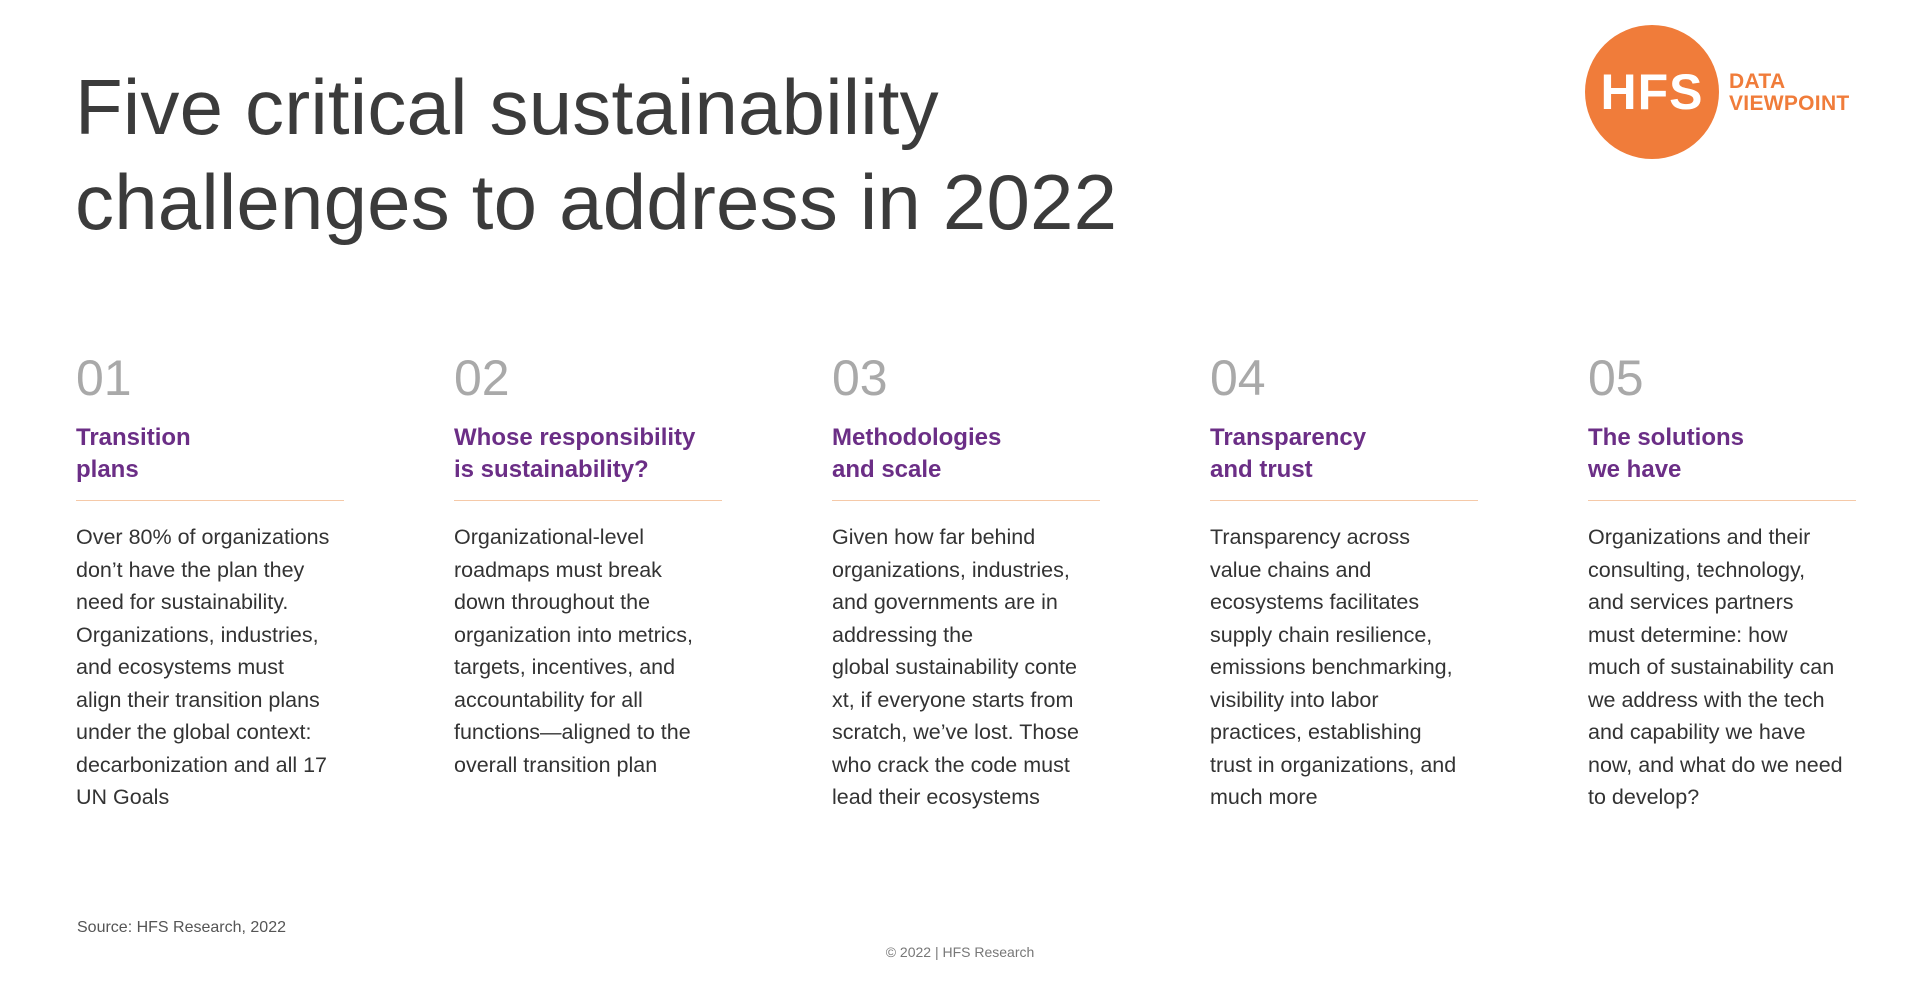 Image resolution: width=1920 pixels, height=1003 pixels. I want to click on challenge-heading-line: we have, so click(1635, 469).